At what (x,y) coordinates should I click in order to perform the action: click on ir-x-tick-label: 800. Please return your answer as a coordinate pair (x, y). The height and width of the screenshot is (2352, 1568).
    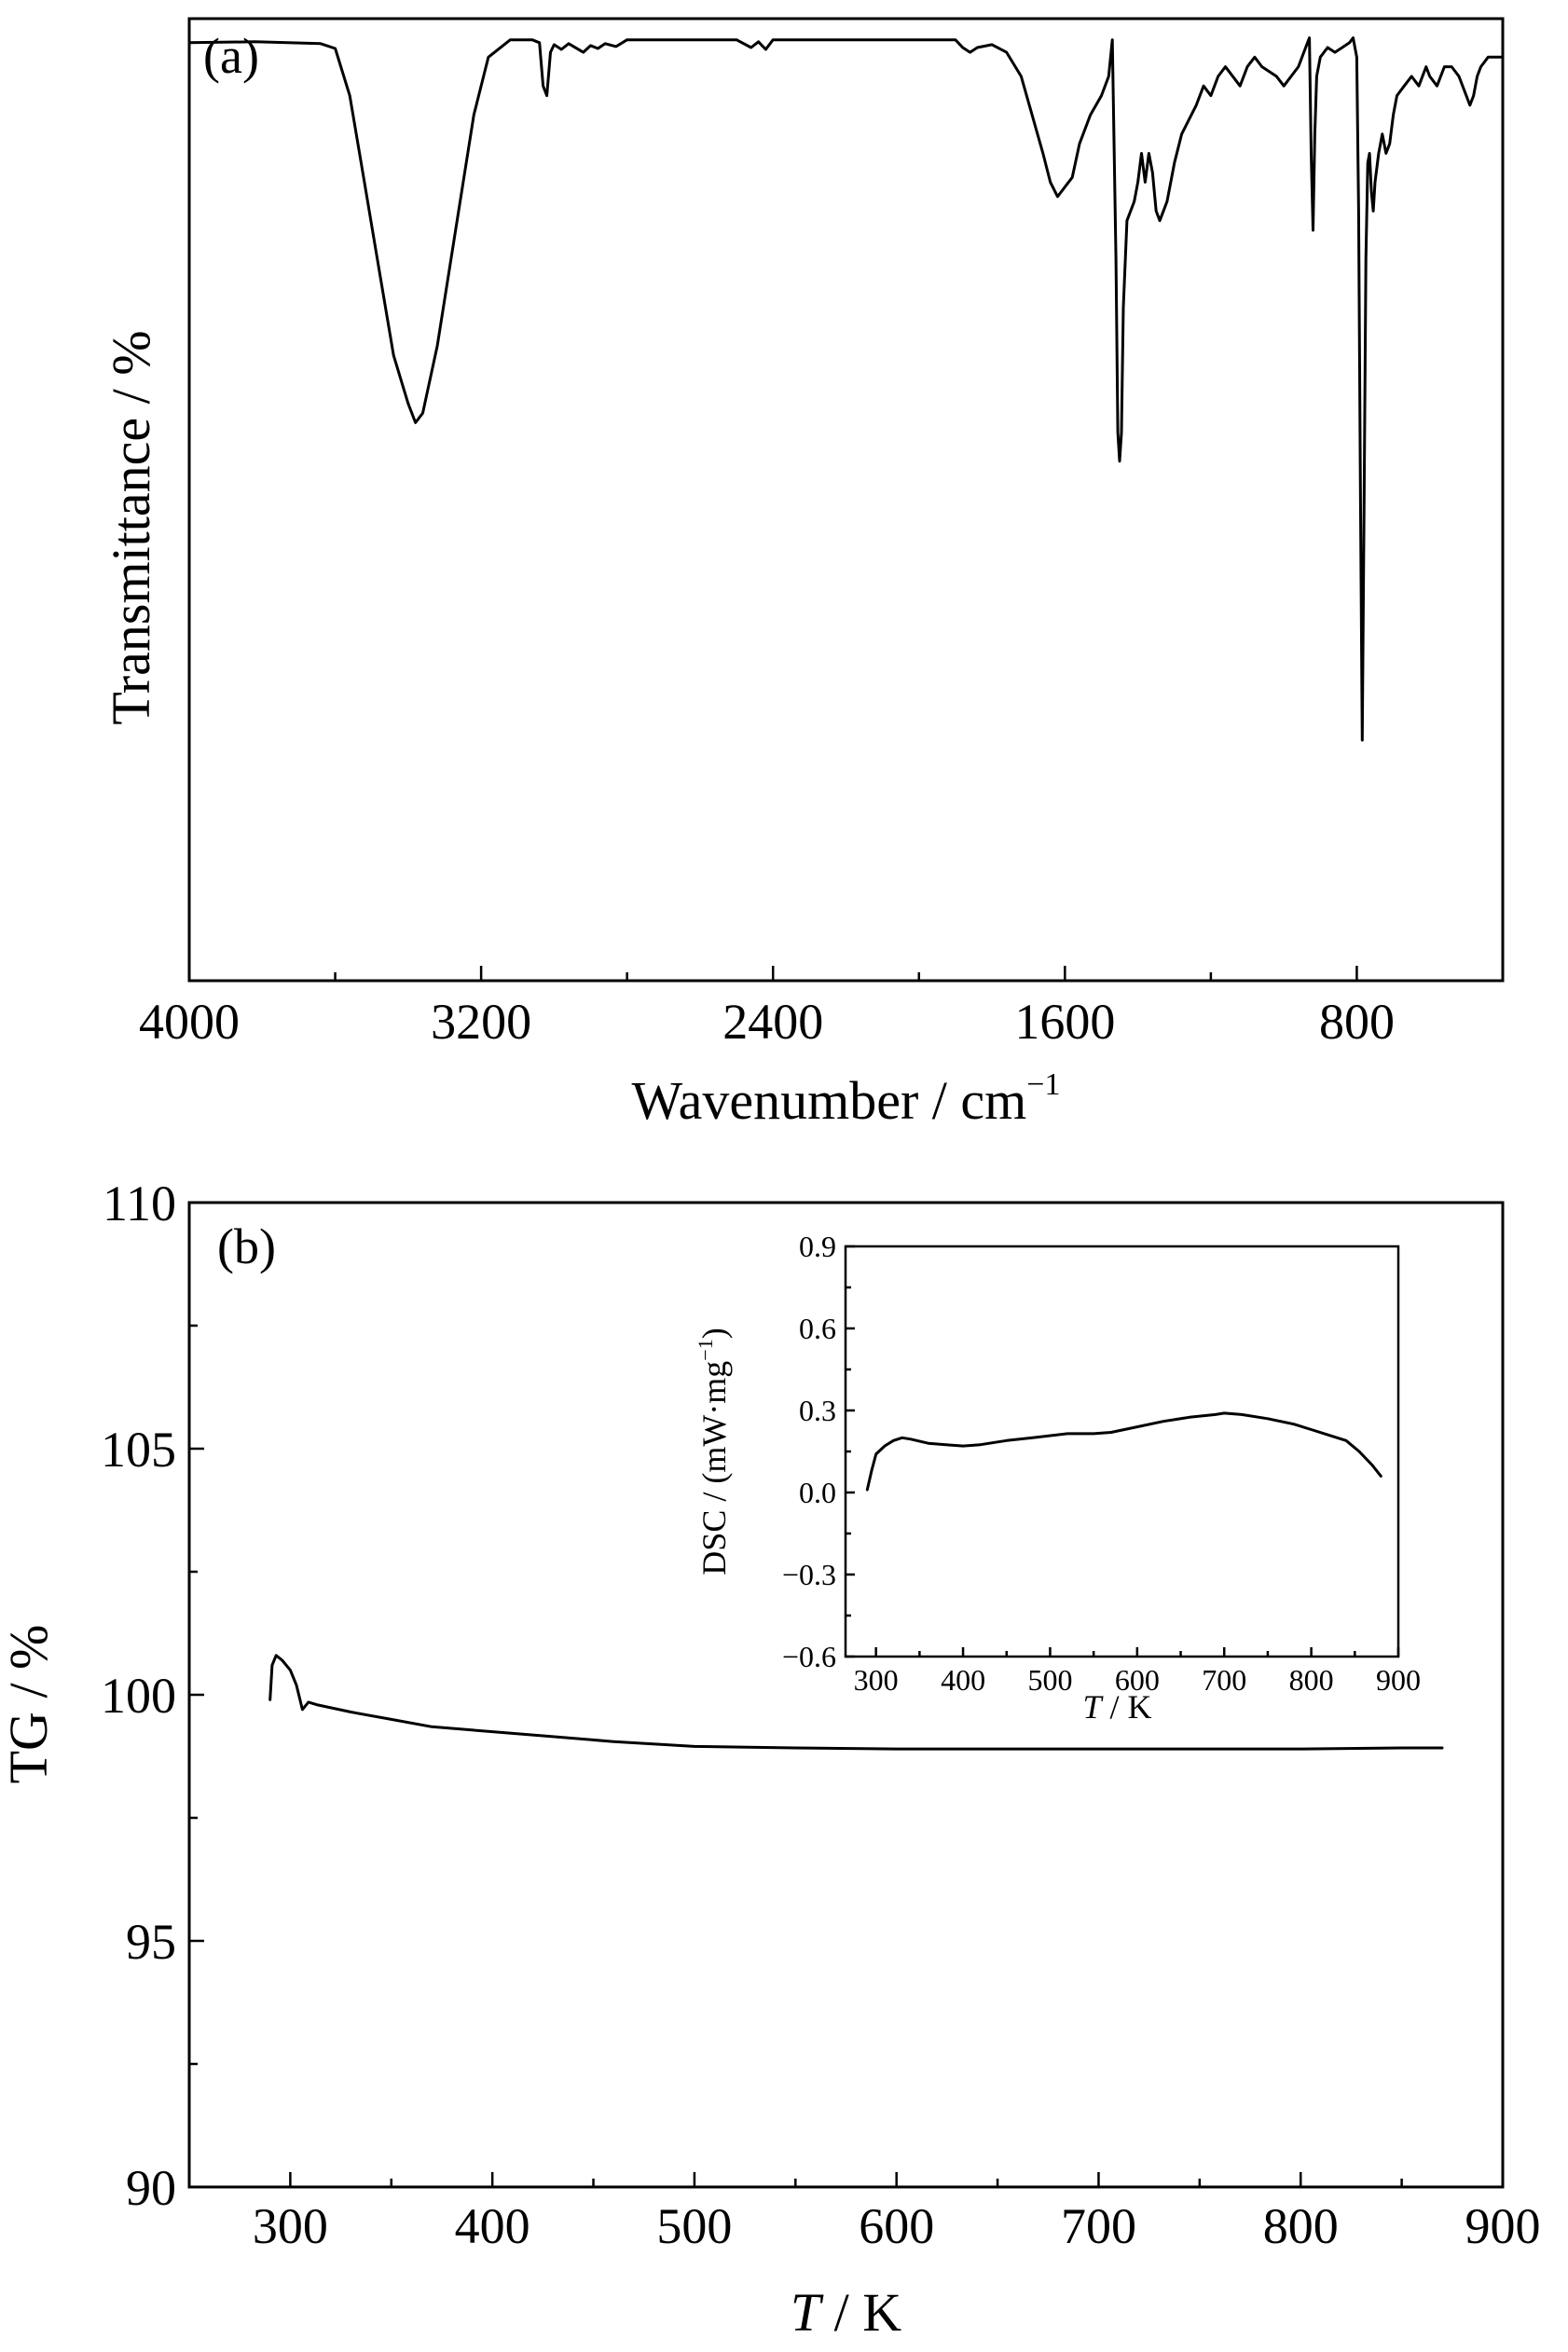
    Looking at the image, I should click on (1357, 1022).